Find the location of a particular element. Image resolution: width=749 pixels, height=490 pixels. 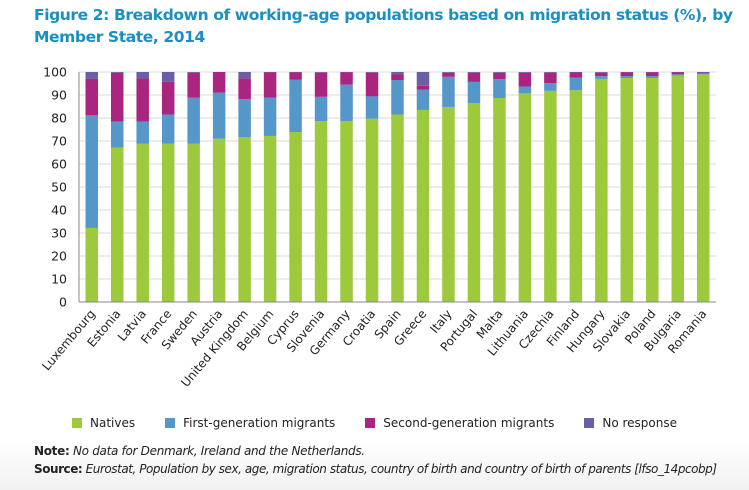

y-tick-label: 60 is located at coordinates (59, 164).